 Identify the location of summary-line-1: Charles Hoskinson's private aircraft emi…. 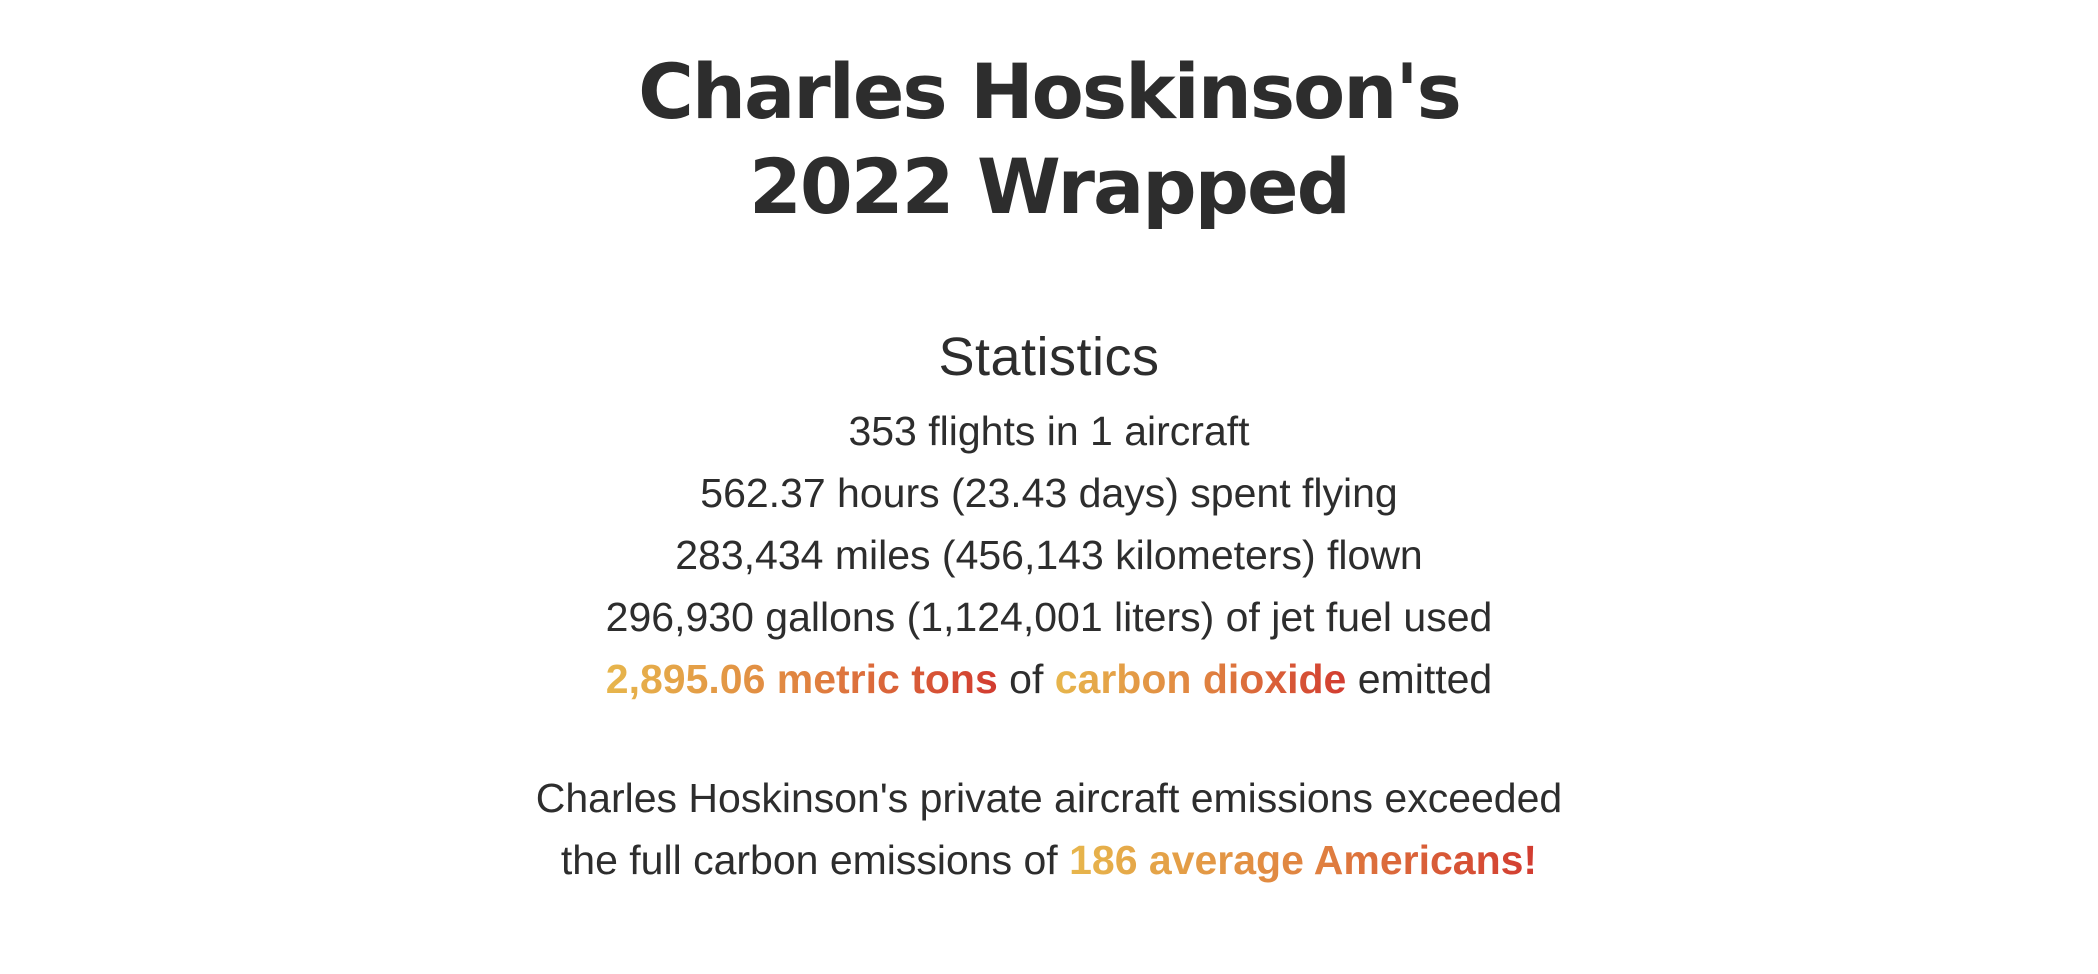
(1049, 798).